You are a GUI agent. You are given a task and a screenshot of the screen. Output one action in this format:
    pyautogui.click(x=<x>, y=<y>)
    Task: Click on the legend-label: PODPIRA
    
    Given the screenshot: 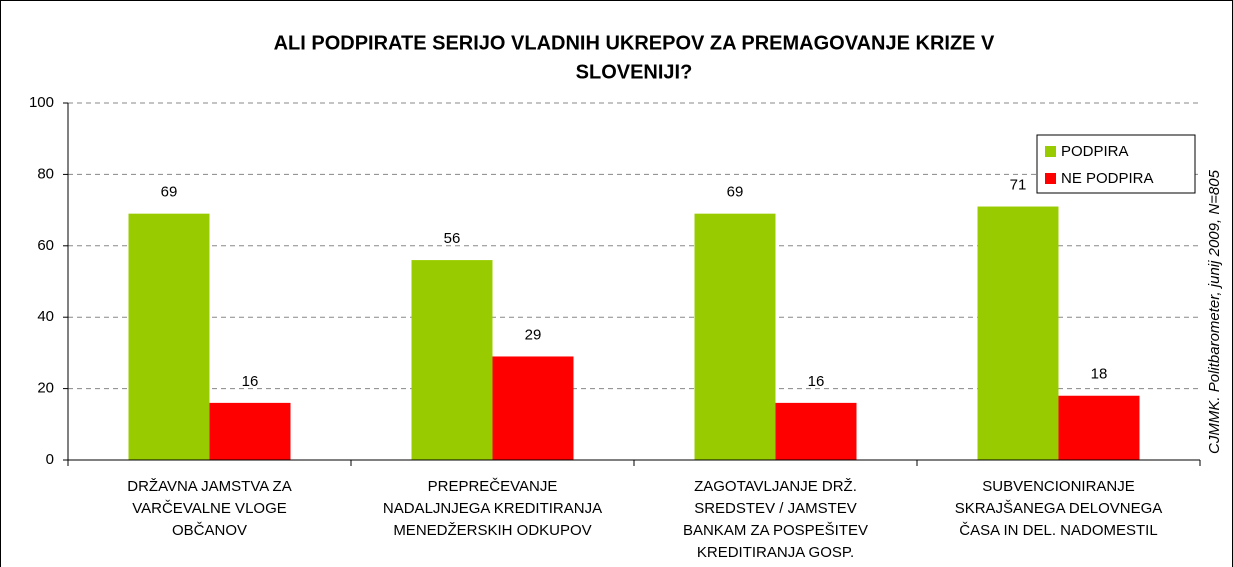 What is the action you would take?
    pyautogui.click(x=1095, y=151)
    